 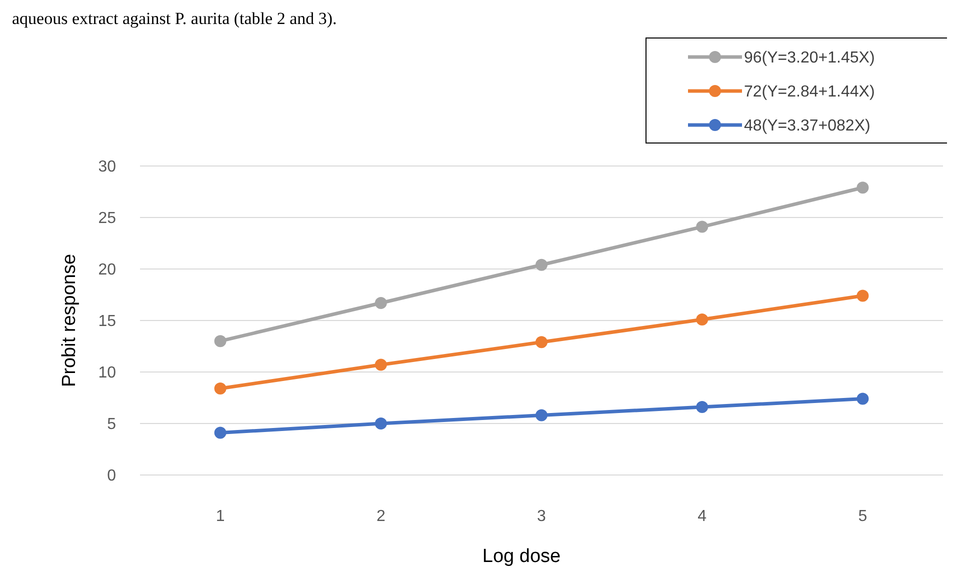 I want to click on x-tick-label: 5, so click(x=863, y=516).